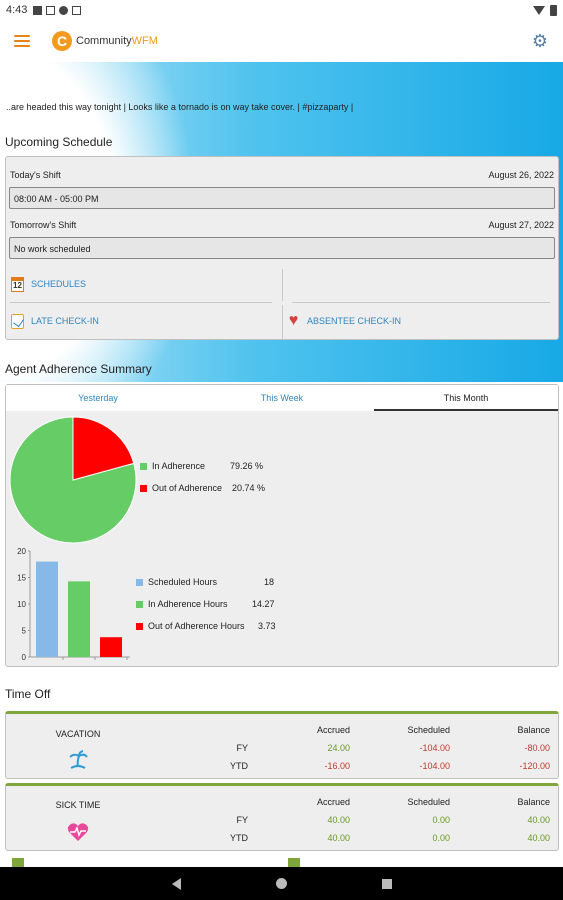  Describe the element at coordinates (521, 175) in the screenshot. I see `today-shift-date: August 26, 2022` at that location.